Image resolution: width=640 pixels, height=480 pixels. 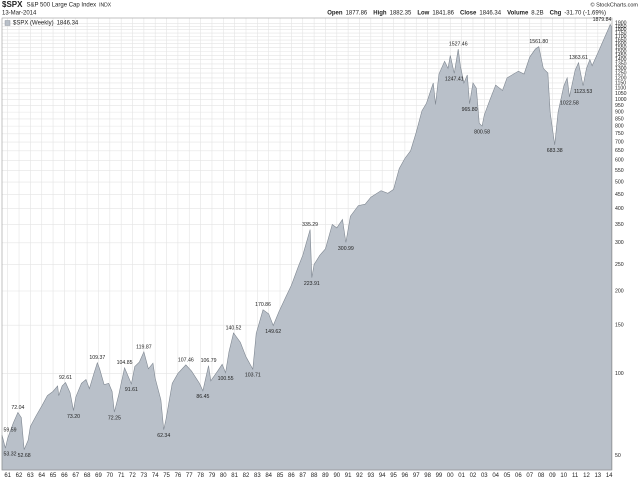 I want to click on x-tick-label: 01, so click(x=461, y=476).